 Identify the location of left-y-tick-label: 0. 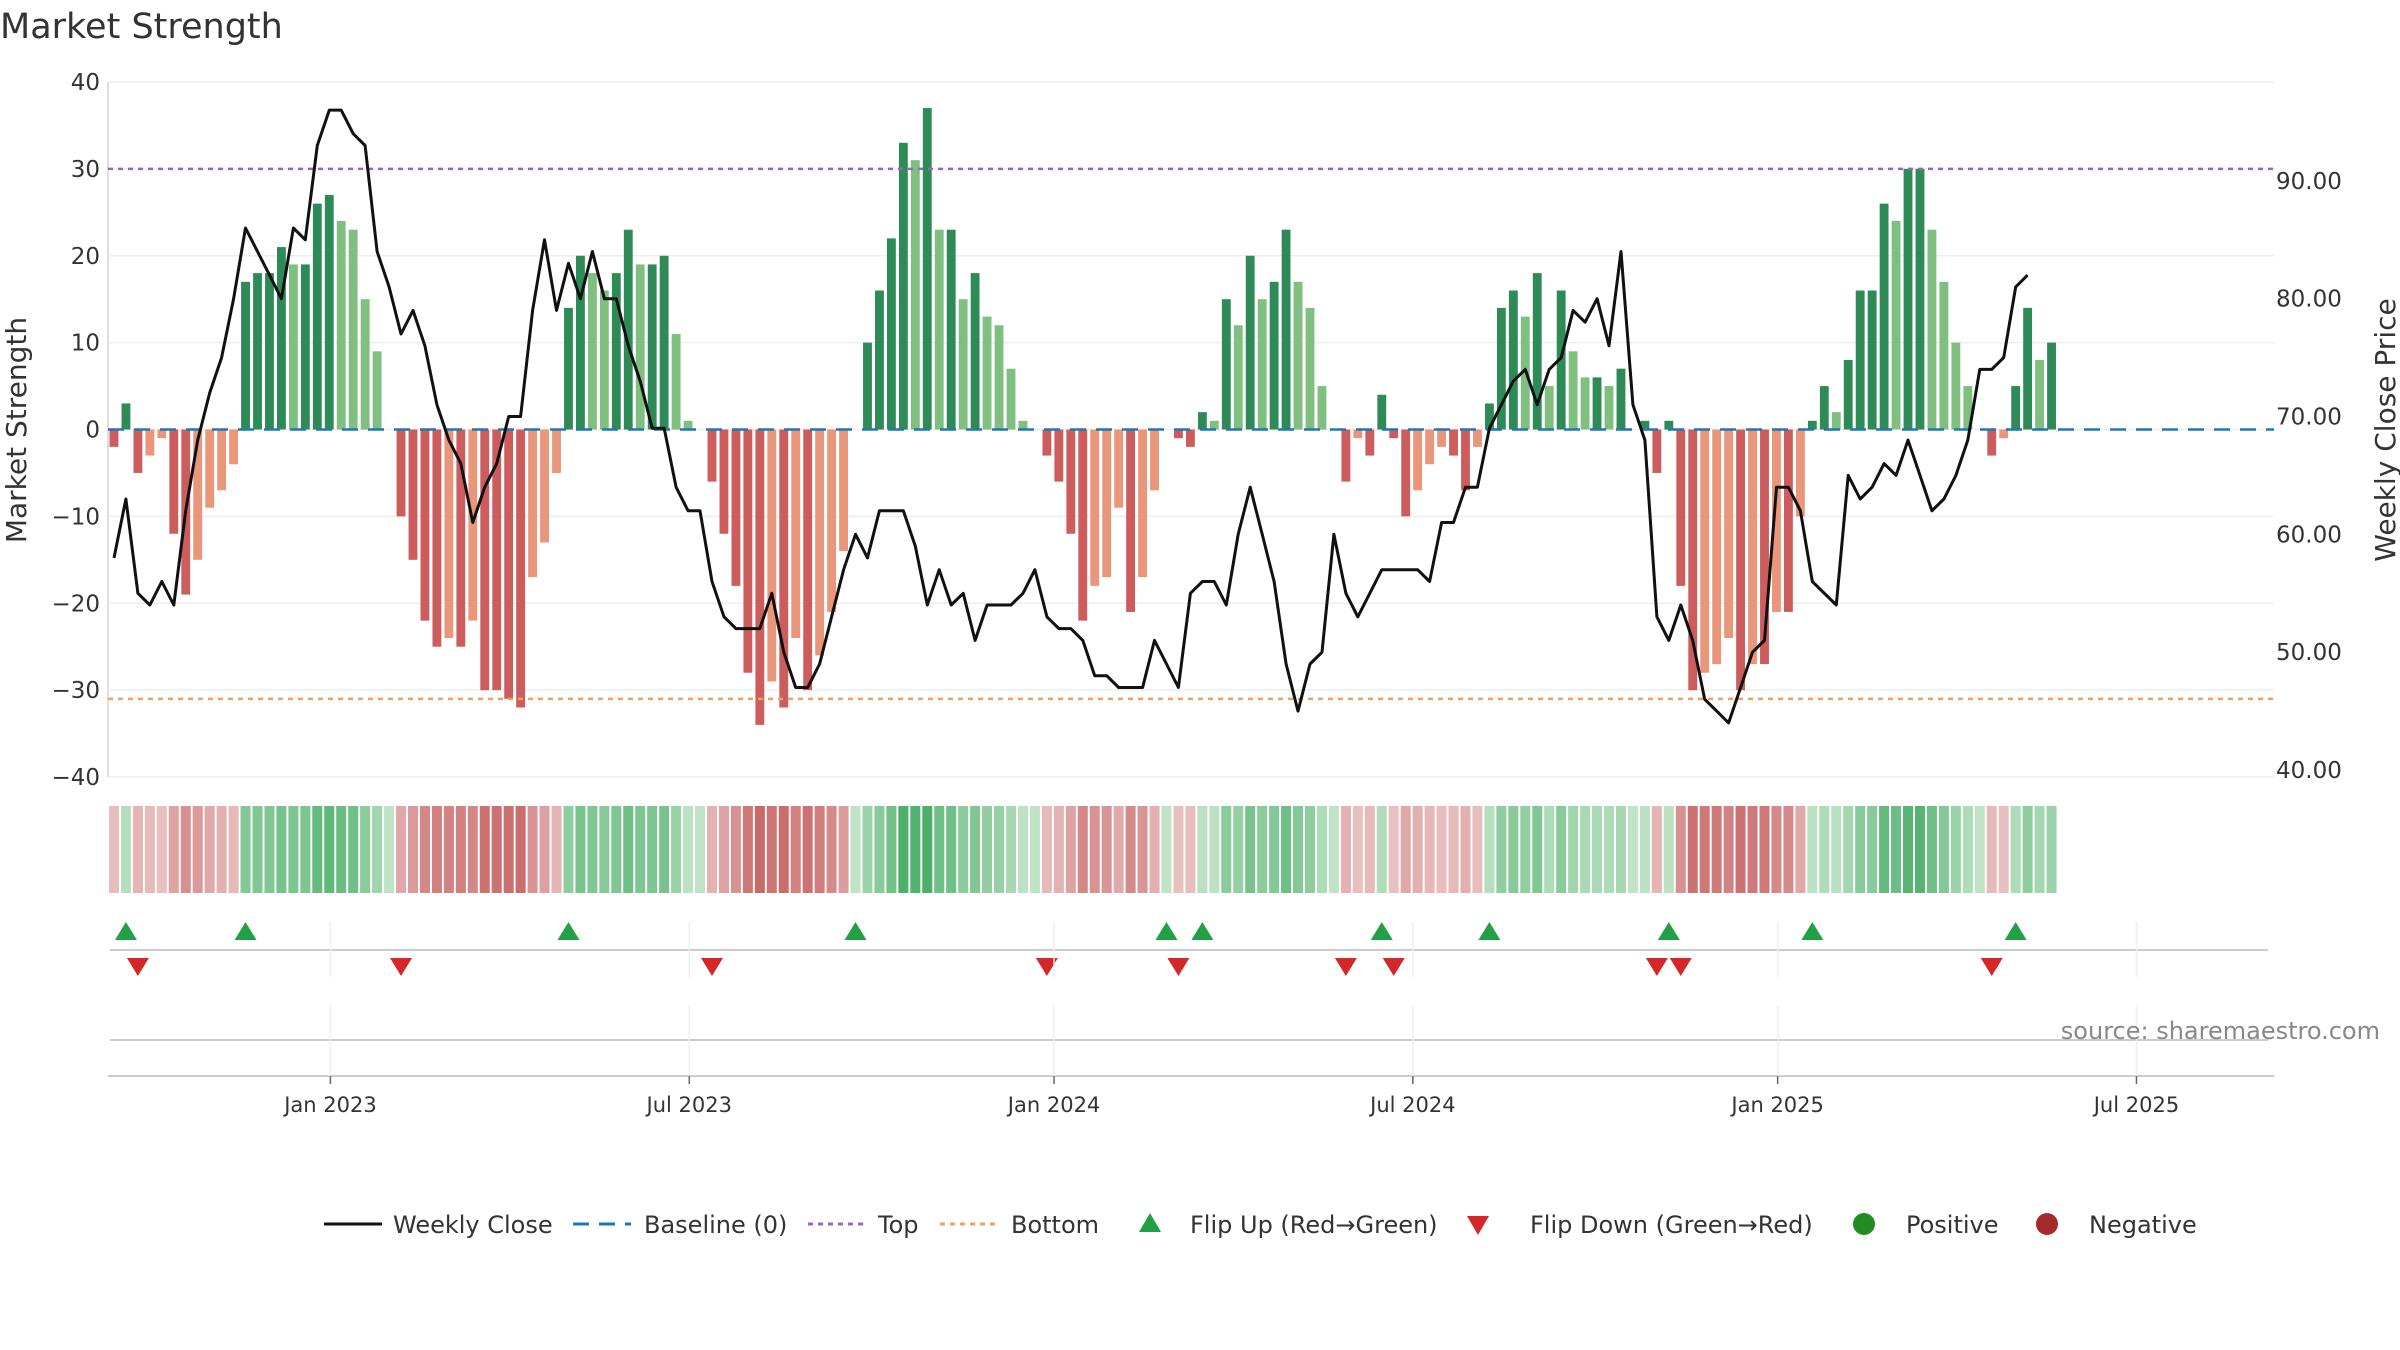
(92, 431).